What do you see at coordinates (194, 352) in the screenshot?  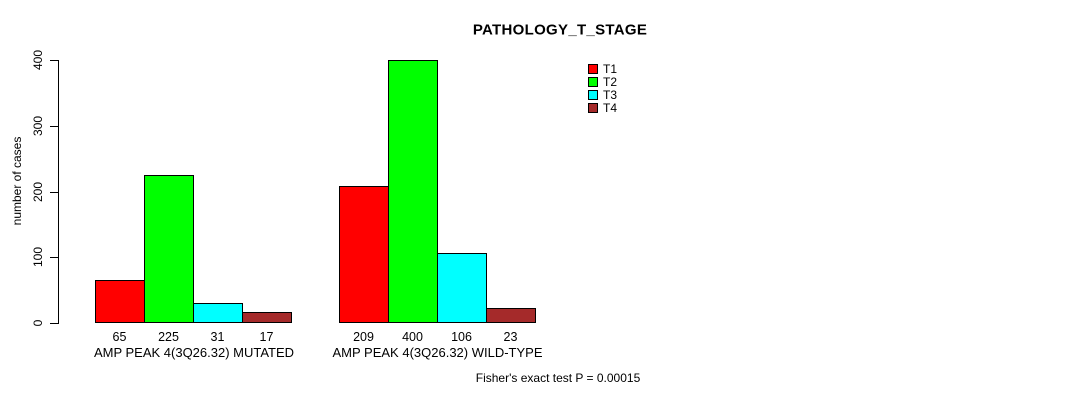 I see `category-label: AMP PEAK 4(3Q26.32) MUTATED` at bounding box center [194, 352].